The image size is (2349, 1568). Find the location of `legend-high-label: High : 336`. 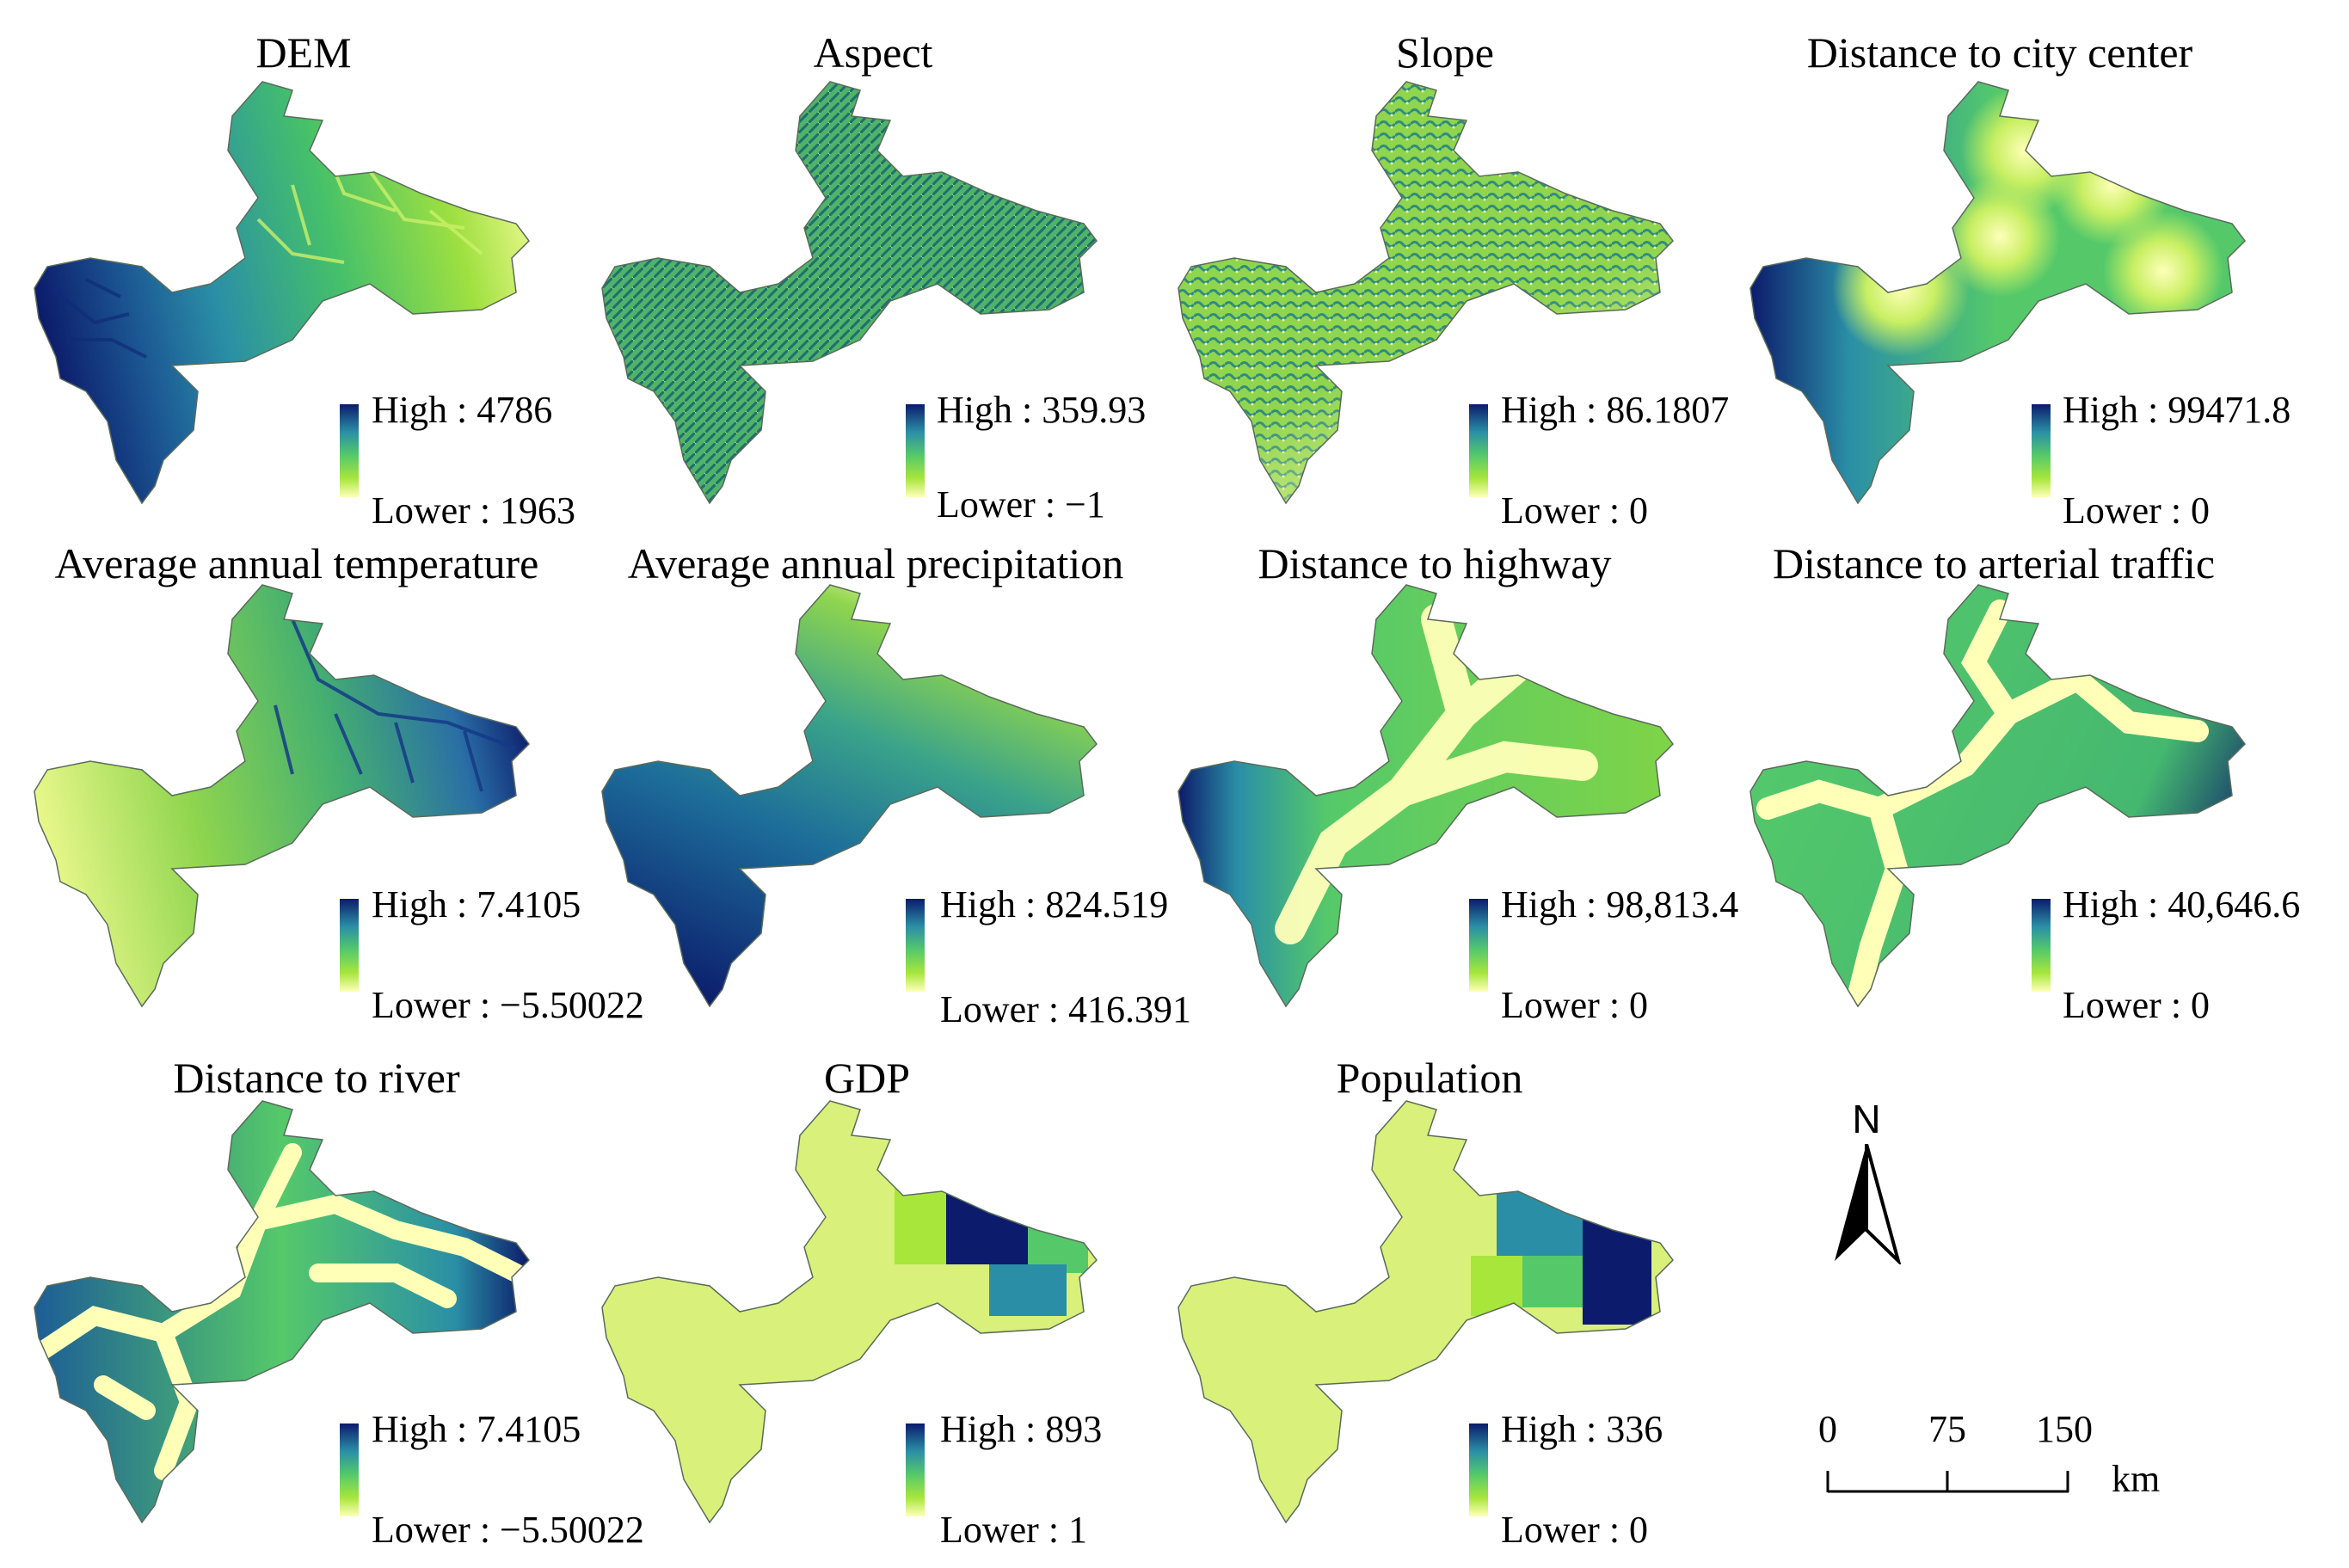

legend-high-label: High : 336 is located at coordinates (1582, 1429).